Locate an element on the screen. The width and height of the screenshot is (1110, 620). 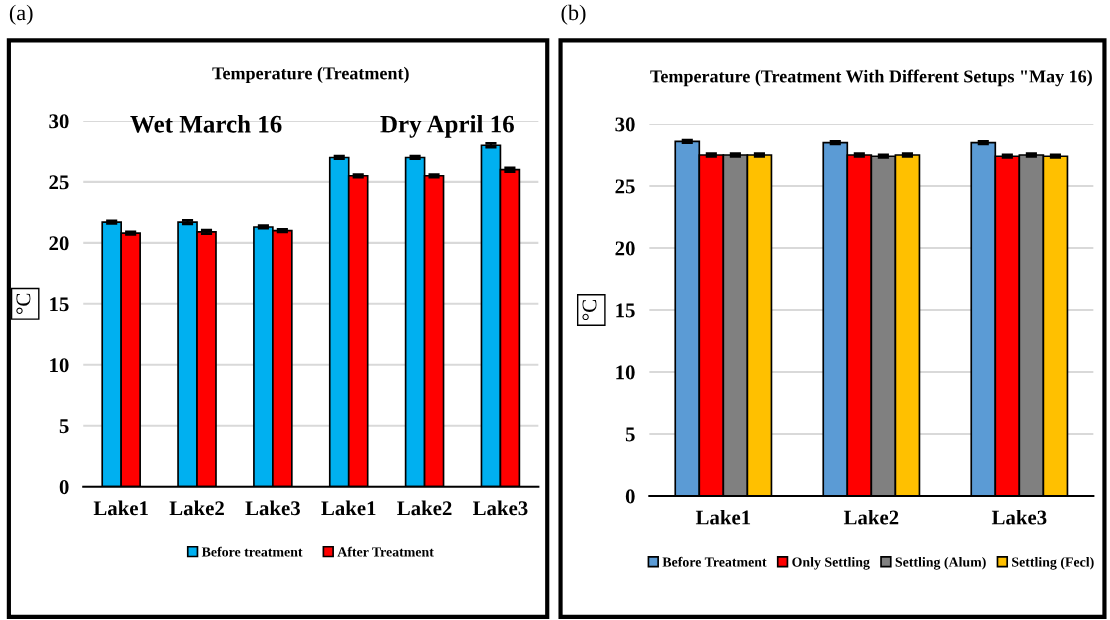
text: (b) is located at coordinates (573, 14).